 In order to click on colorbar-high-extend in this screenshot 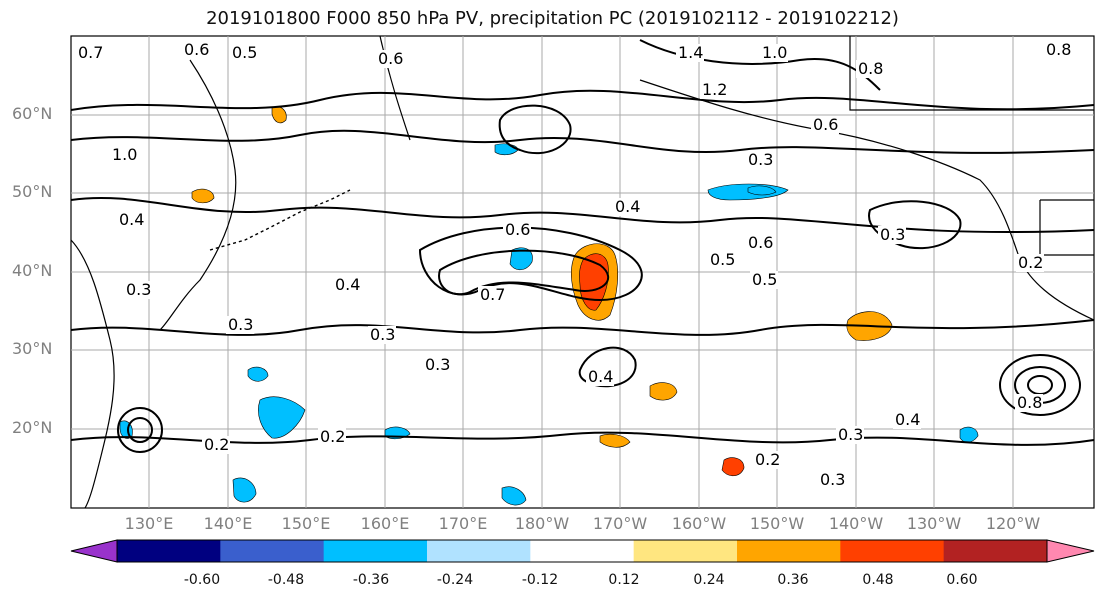, I will do `click(1070, 551)`.